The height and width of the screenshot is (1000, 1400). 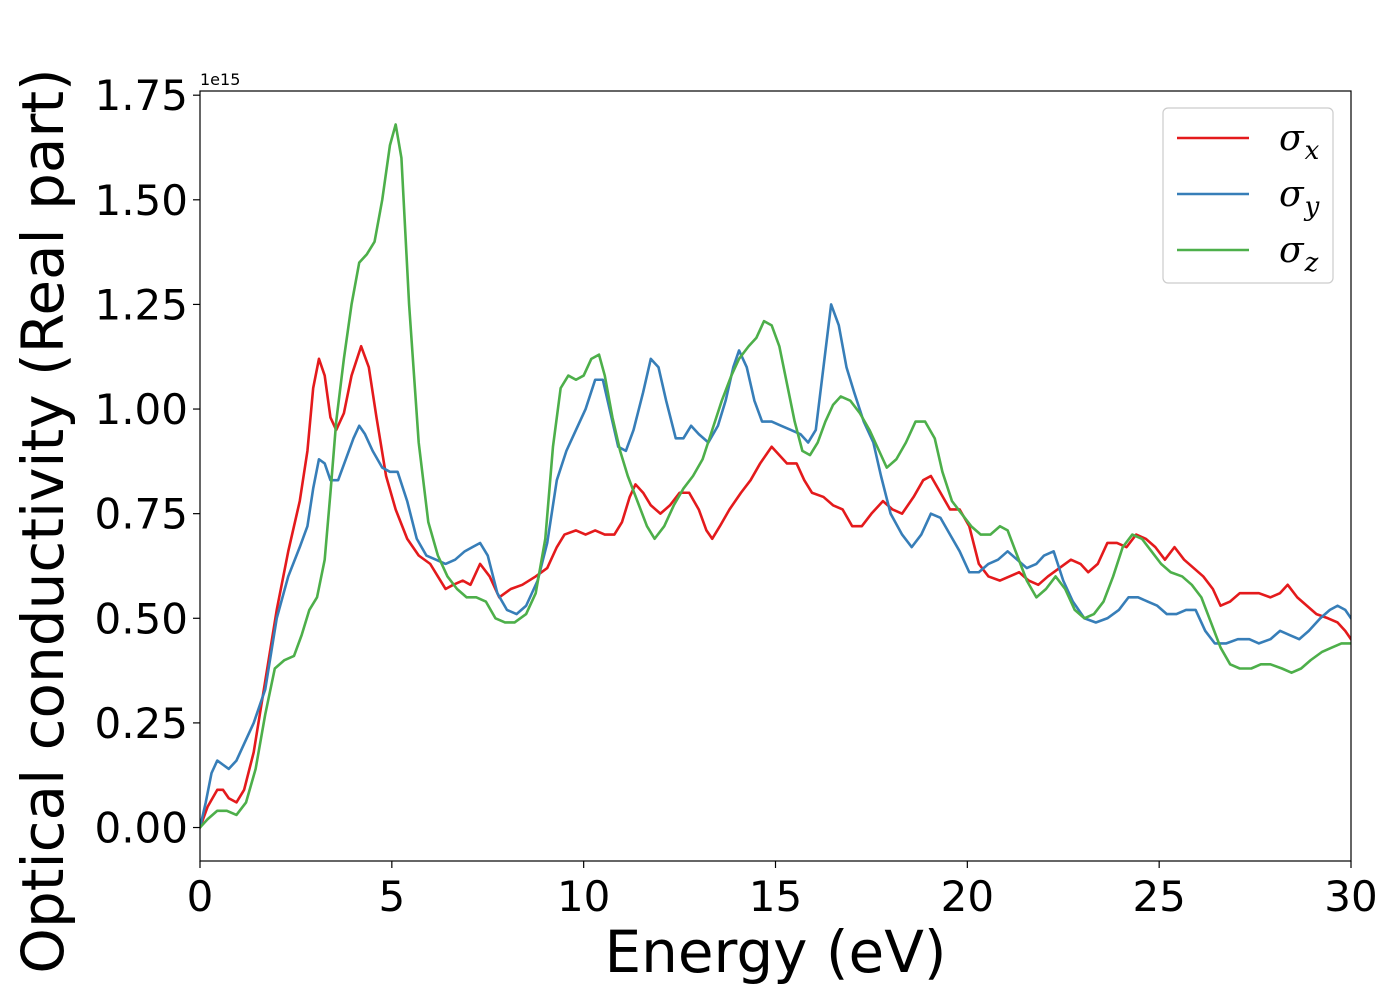 What do you see at coordinates (141, 200) in the screenshot?
I see `y-tick-label: 1.50` at bounding box center [141, 200].